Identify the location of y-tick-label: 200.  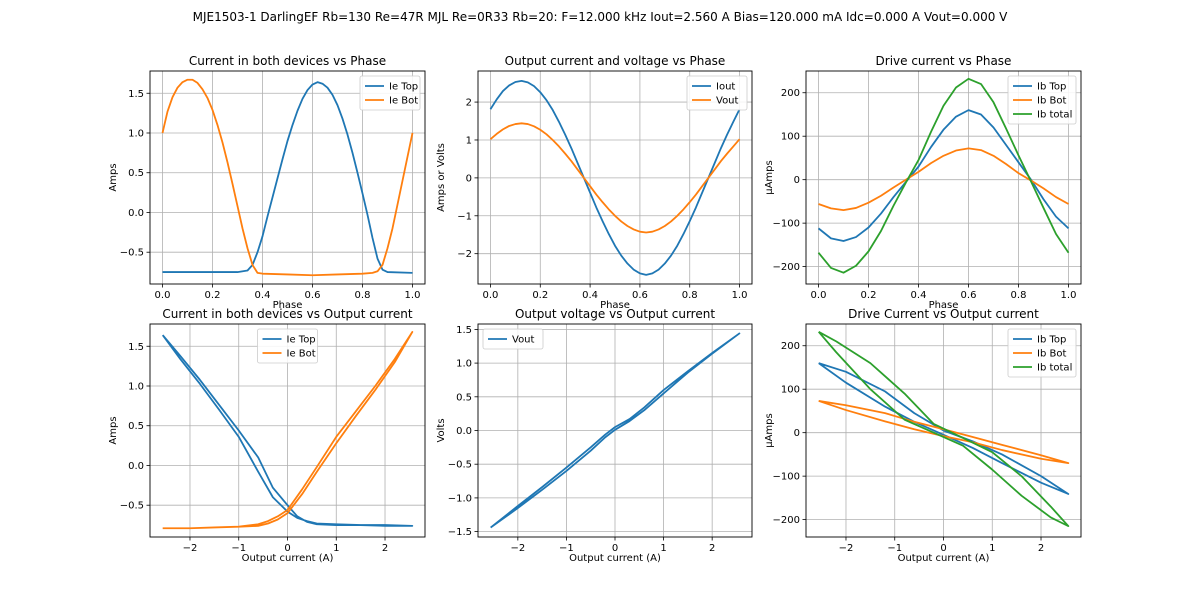
(790, 346).